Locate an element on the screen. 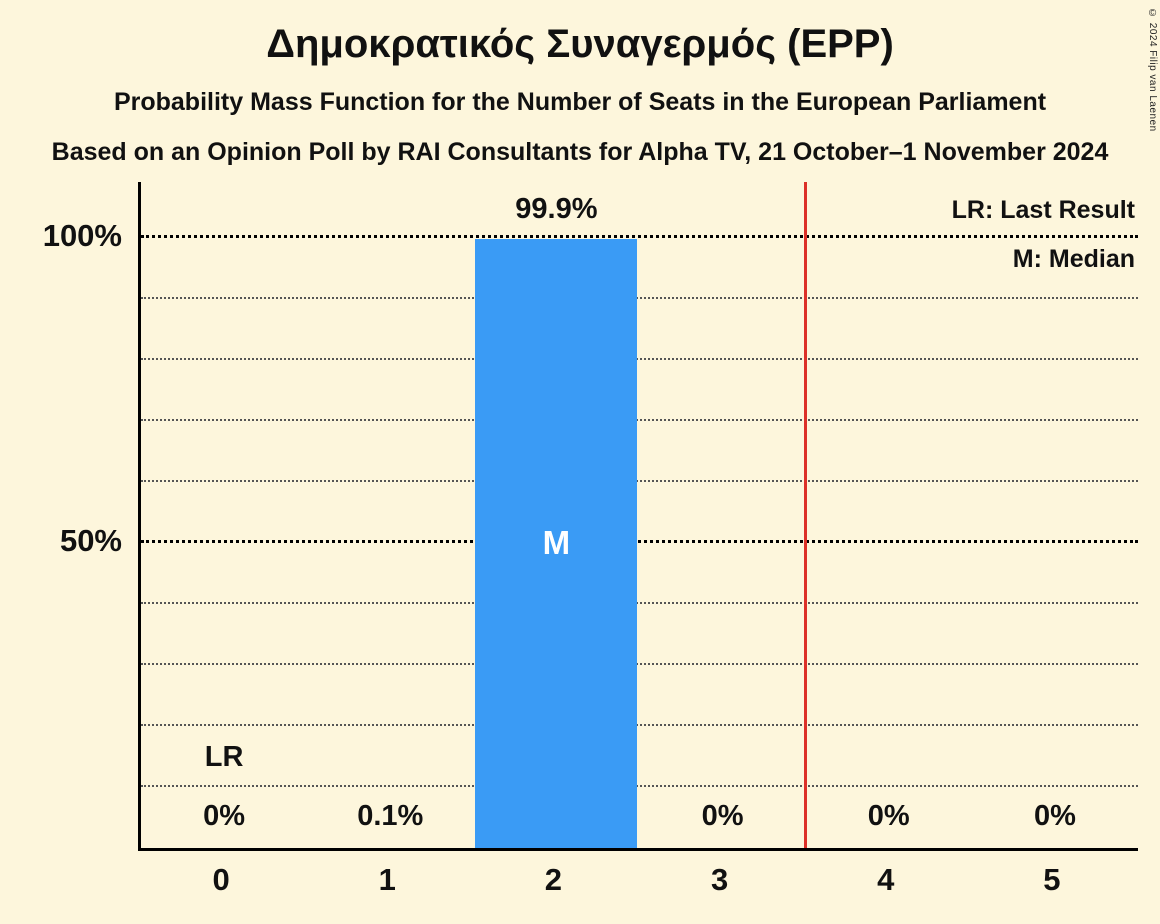 Image resolution: width=1160 pixels, height=924 pixels. value-label-seats-4: 0% is located at coordinates (888, 816).